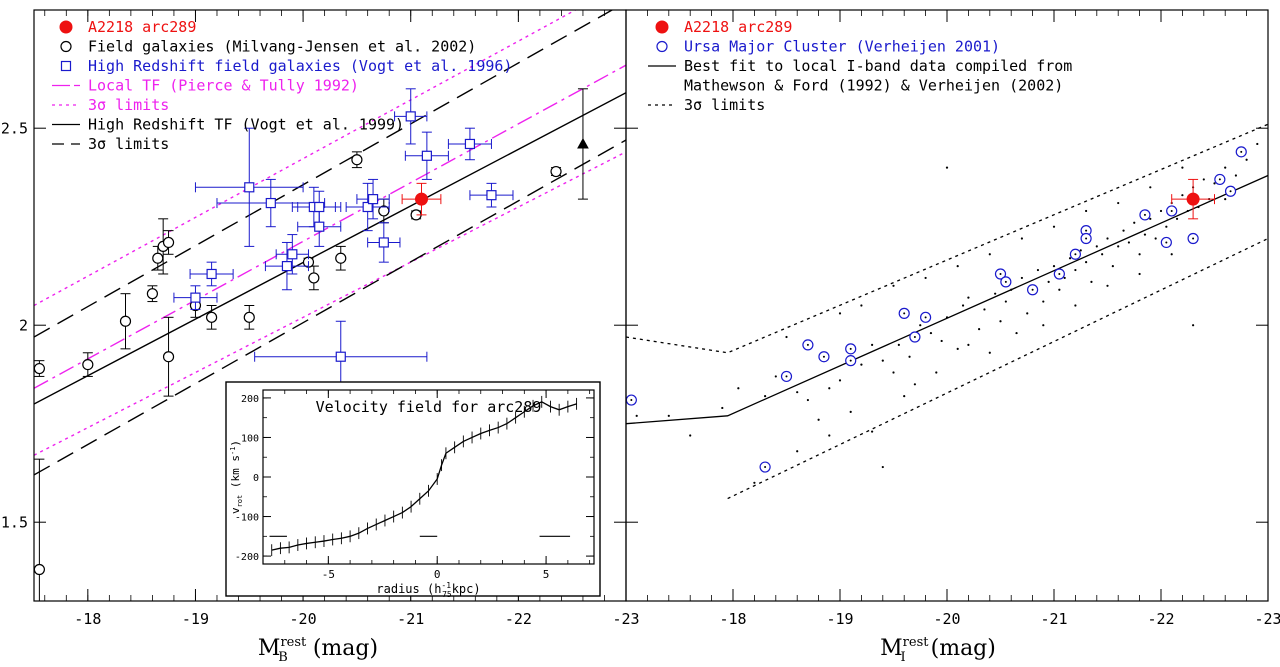 Image resolution: width=1280 pixels, height=667 pixels. Describe the element at coordinates (223, 86) in the screenshot. I see `legend-label-localtf: Local TF (Pierce & Tully 1992)` at that location.